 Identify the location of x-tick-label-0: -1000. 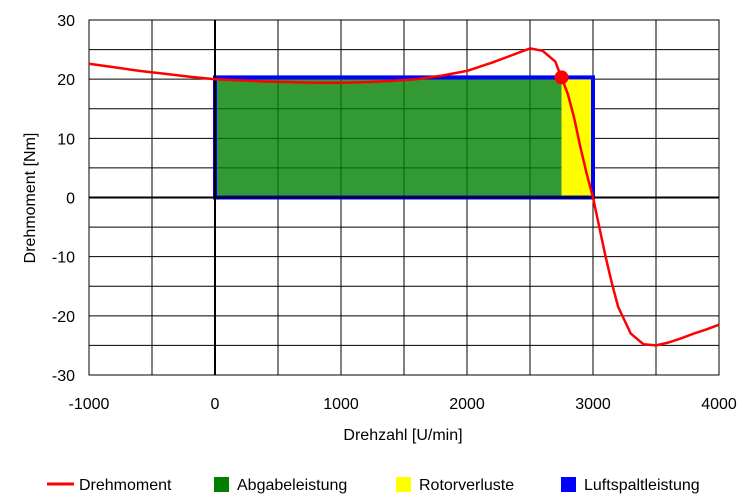
(89, 404).